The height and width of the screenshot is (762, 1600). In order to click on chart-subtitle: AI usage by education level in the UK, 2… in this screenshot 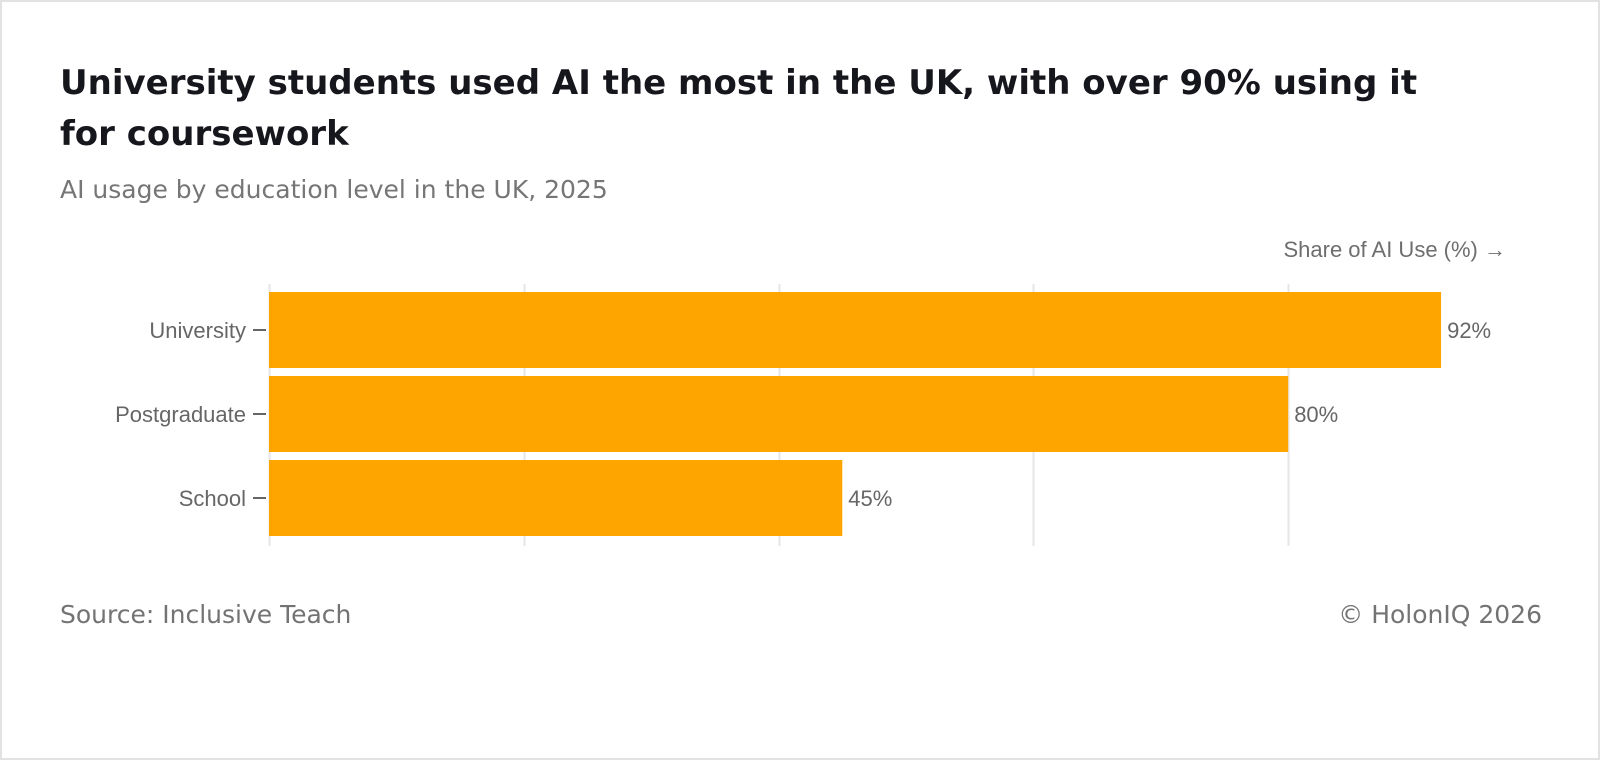, I will do `click(334, 189)`.